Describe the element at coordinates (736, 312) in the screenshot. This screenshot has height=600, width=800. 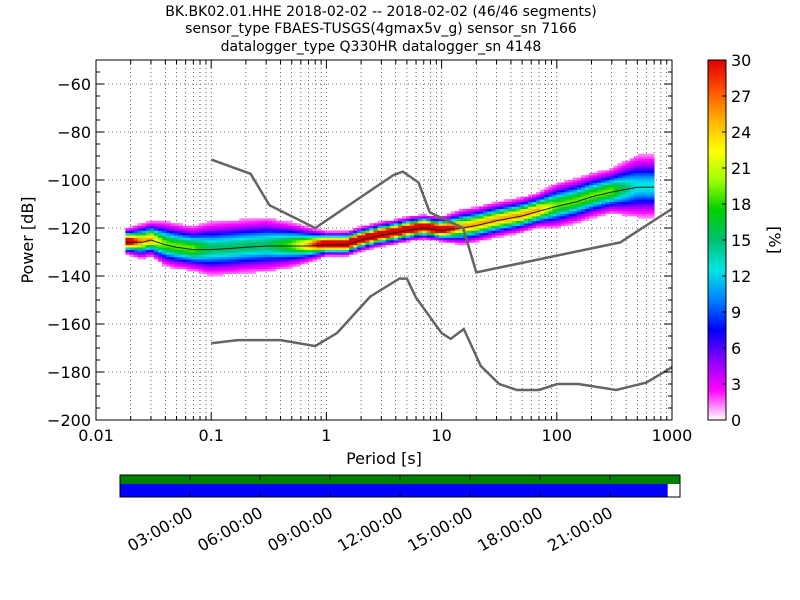
I see `colorbar-tick-label: 9` at that location.